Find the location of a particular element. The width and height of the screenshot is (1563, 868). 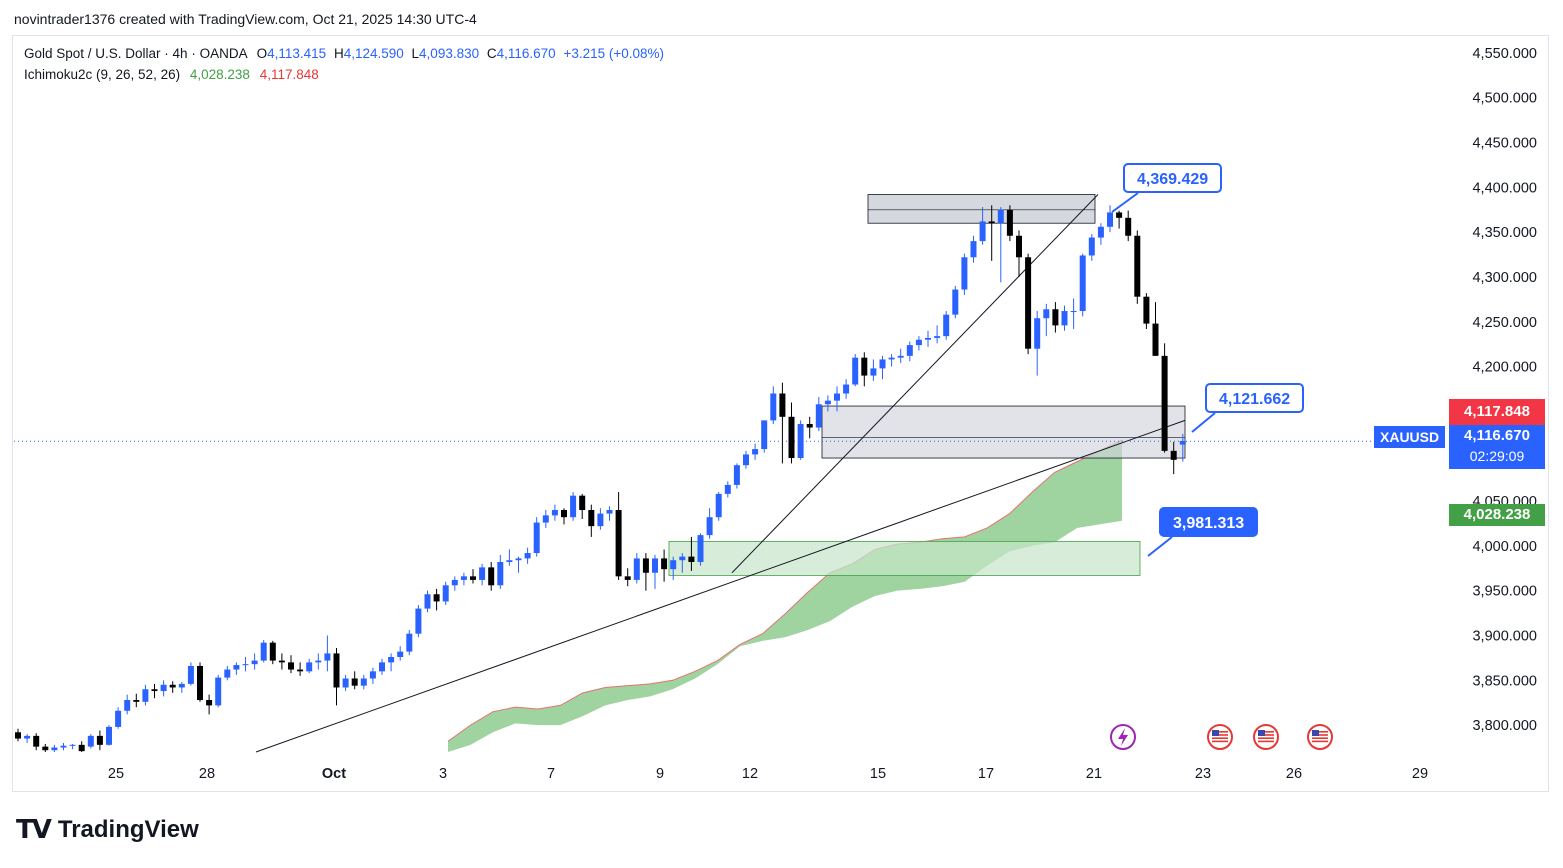

lightning-icon is located at coordinates (1123, 737).